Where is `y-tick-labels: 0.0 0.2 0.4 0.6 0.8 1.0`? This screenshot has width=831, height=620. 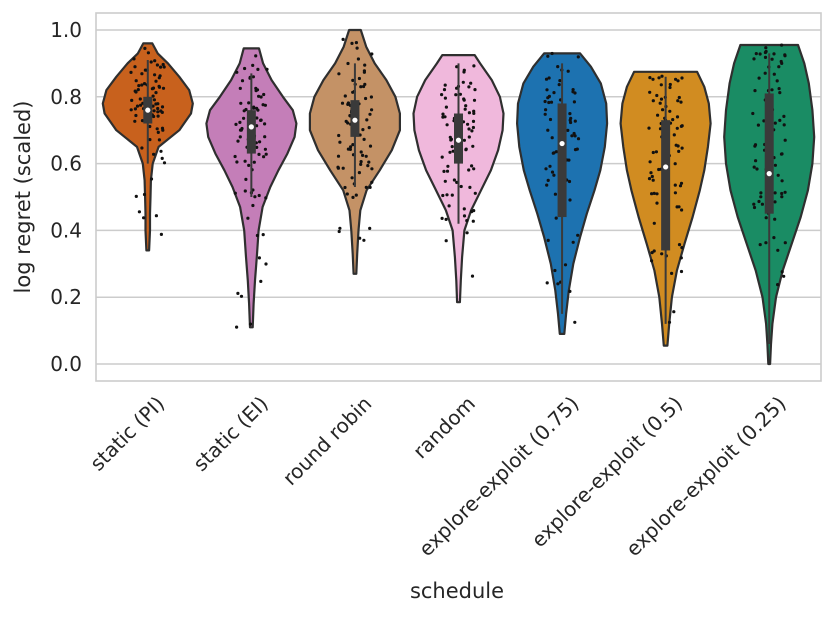
y-tick-labels: 0.0 0.2 0.4 0.6 0.8 1.0 is located at coordinates (66, 197).